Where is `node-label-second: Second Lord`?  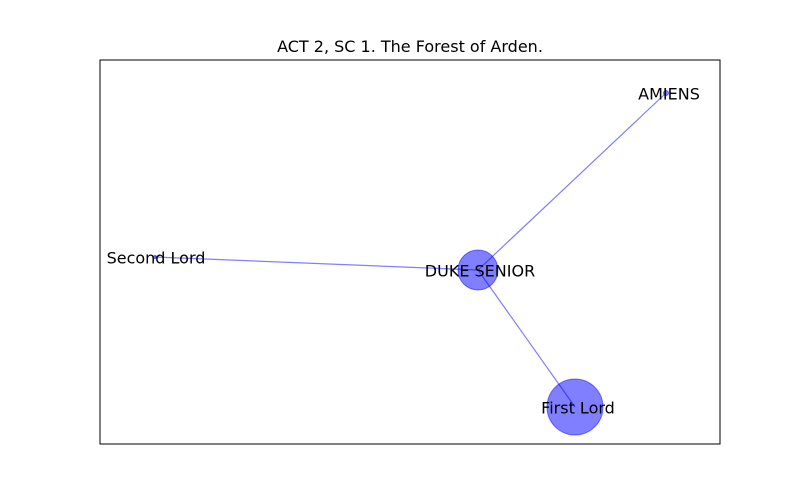
node-label-second: Second Lord is located at coordinates (156, 258).